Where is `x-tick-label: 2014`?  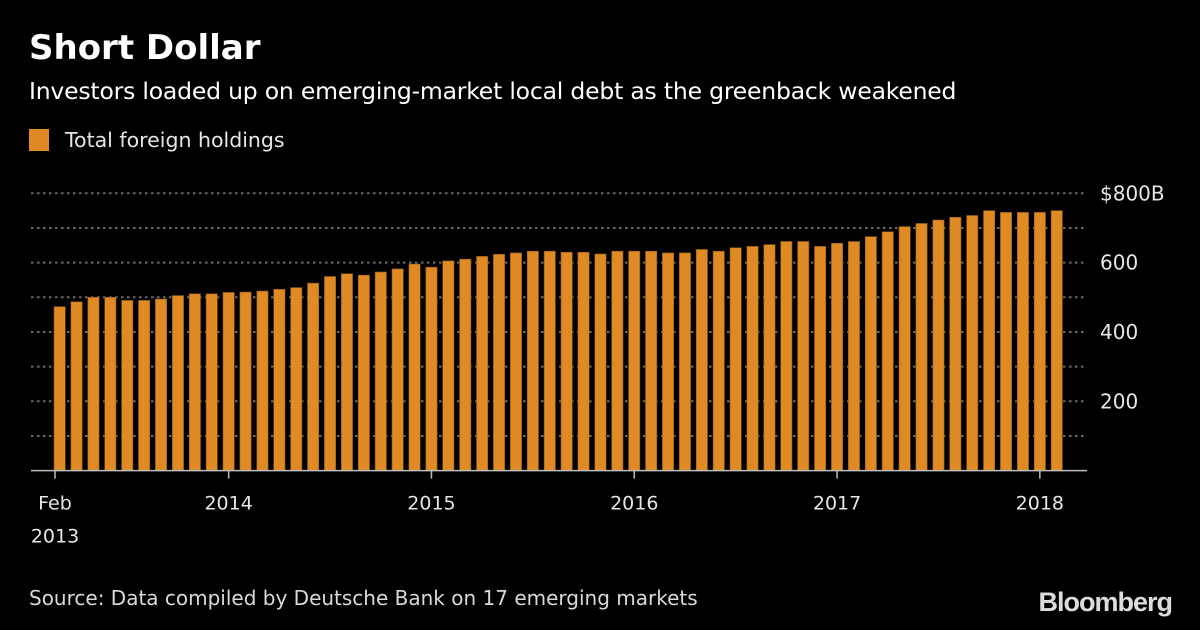 x-tick-label: 2014 is located at coordinates (228, 504).